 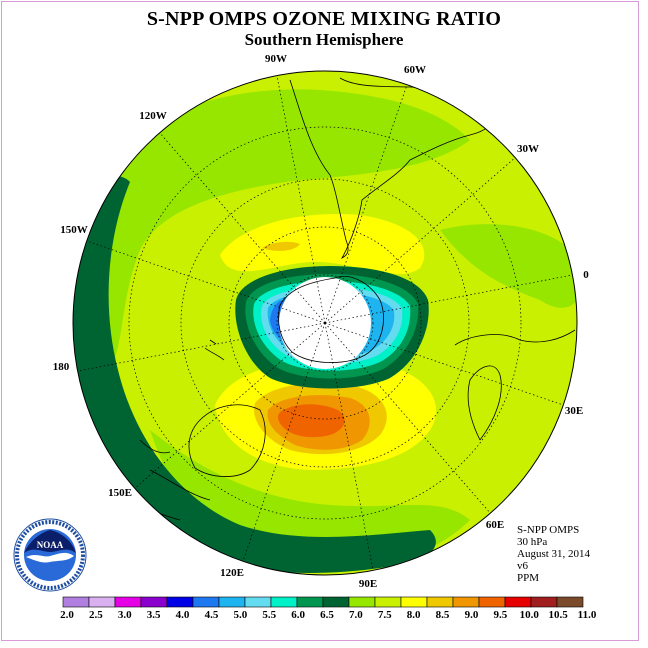 I want to click on colorbar-tick-label: 3.0, so click(x=125, y=615).